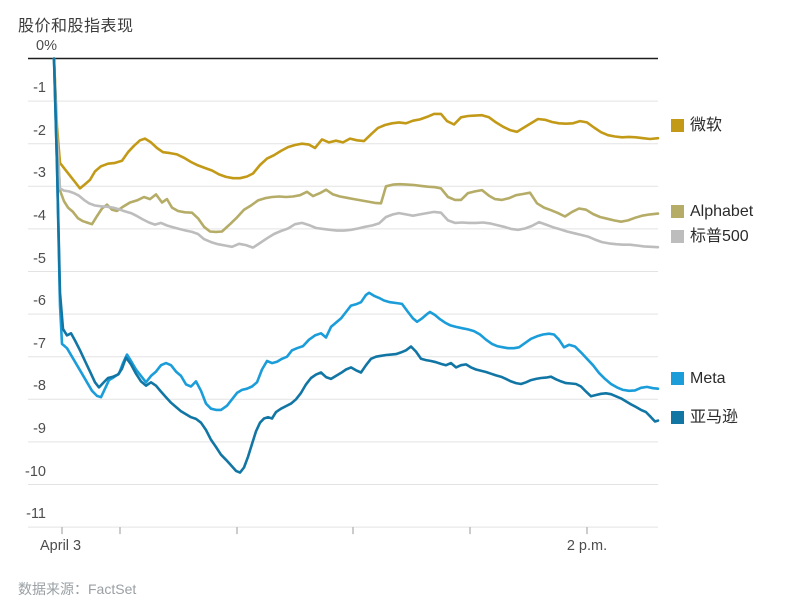 The width and height of the screenshot is (792, 607). I want to click on y-axis-label-3: -3, so click(39, 173).